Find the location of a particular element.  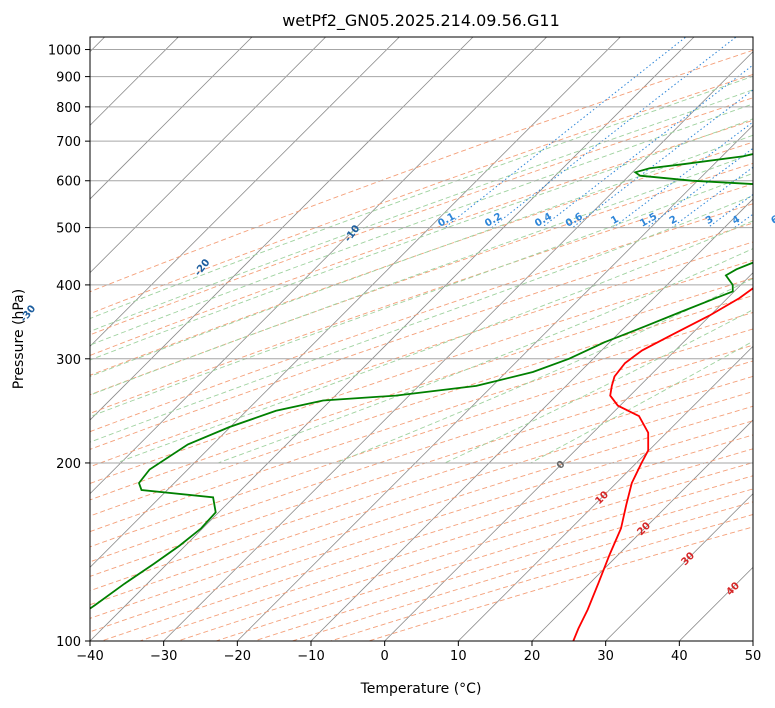

y-tick-label: 400 is located at coordinates (68, 286).